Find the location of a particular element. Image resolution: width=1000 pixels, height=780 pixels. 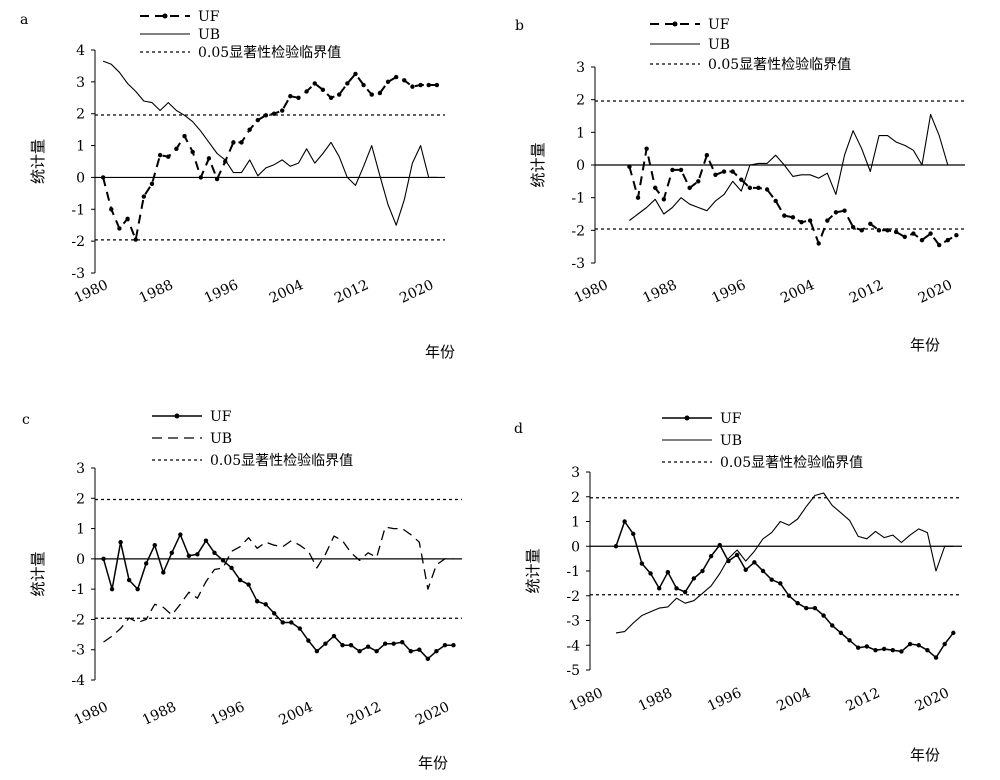

series-line-uf is located at coordinates (792, 196).